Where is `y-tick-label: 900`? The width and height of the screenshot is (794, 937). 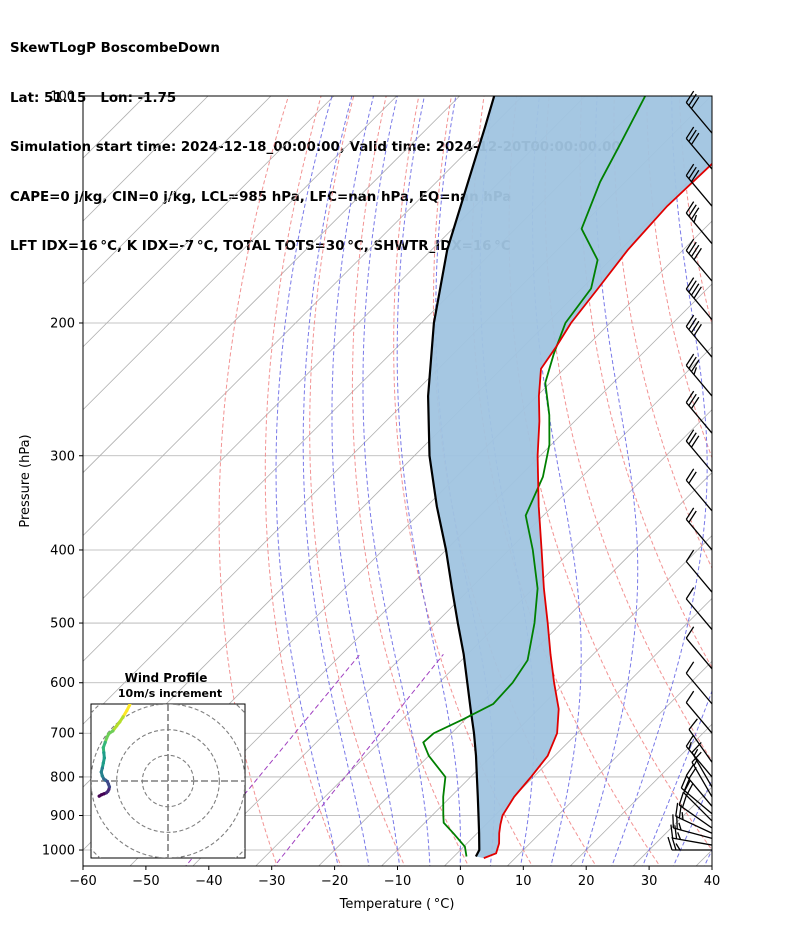
y-tick-label: 900 is located at coordinates (62, 816).